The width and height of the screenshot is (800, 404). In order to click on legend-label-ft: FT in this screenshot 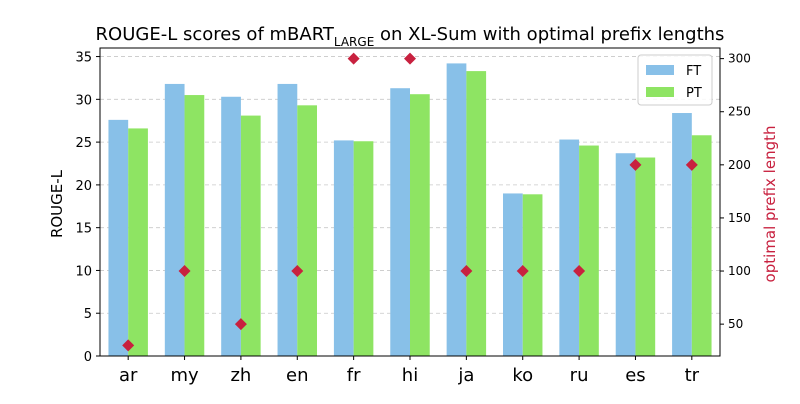, I will do `click(693, 71)`.